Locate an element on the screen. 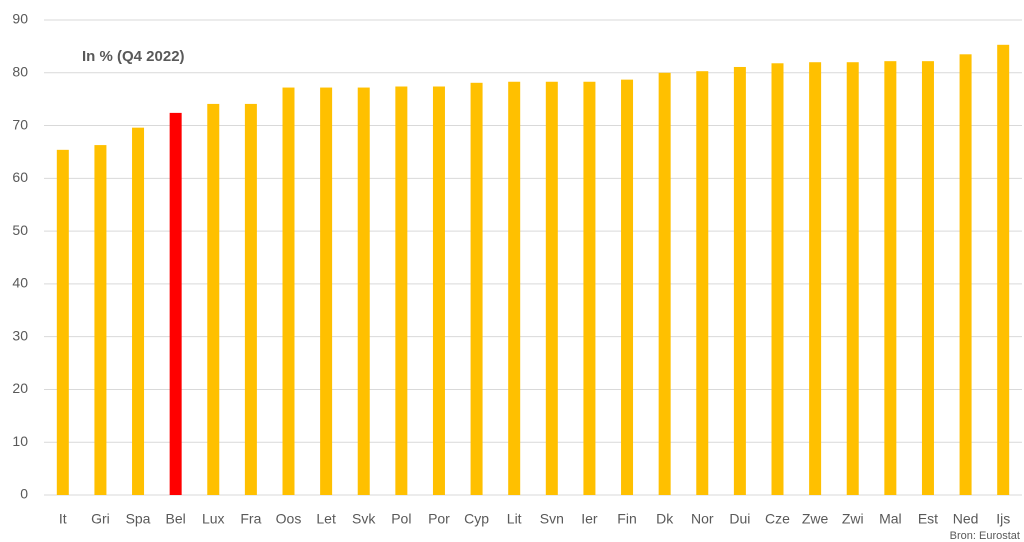  x-tick-label: Ijs is located at coordinates (1003, 519).